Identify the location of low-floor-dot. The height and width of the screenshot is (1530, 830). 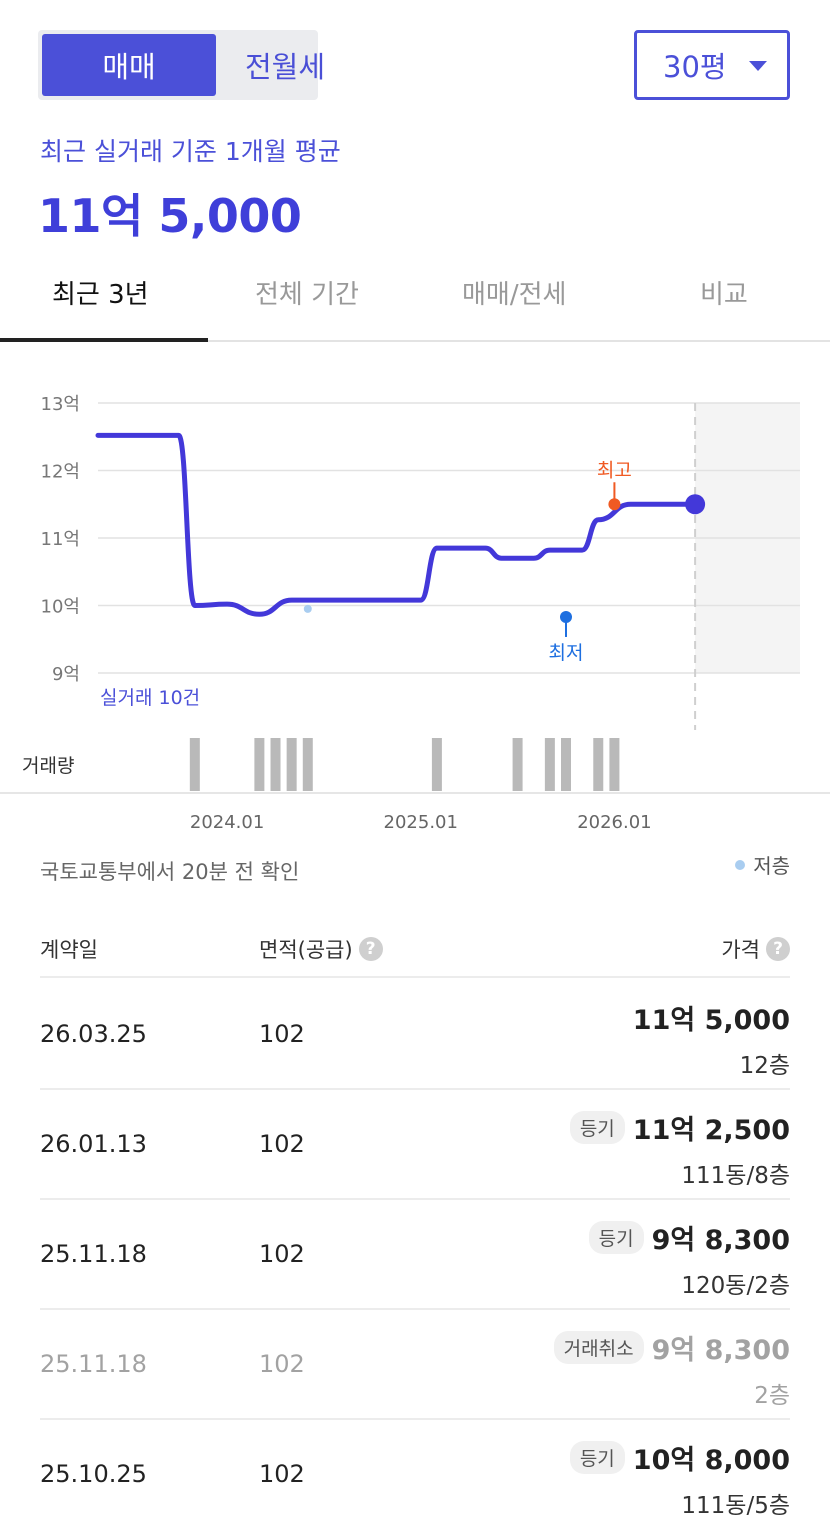
(740, 864).